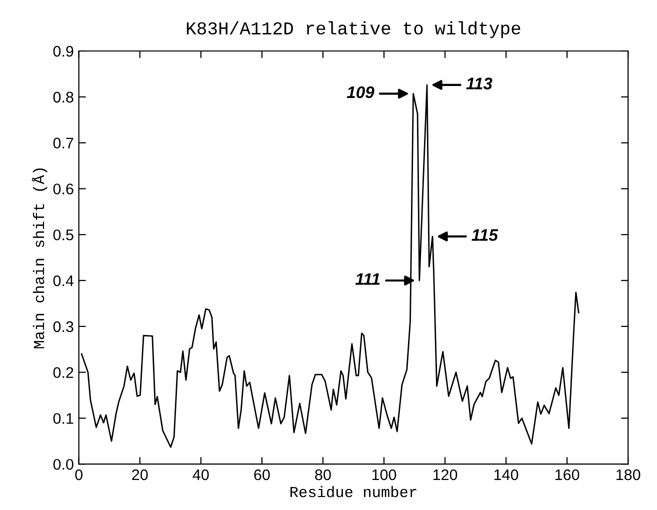 This screenshot has height=510, width=657. Describe the element at coordinates (200, 474) in the screenshot. I see `x-tick-label: 40` at that location.